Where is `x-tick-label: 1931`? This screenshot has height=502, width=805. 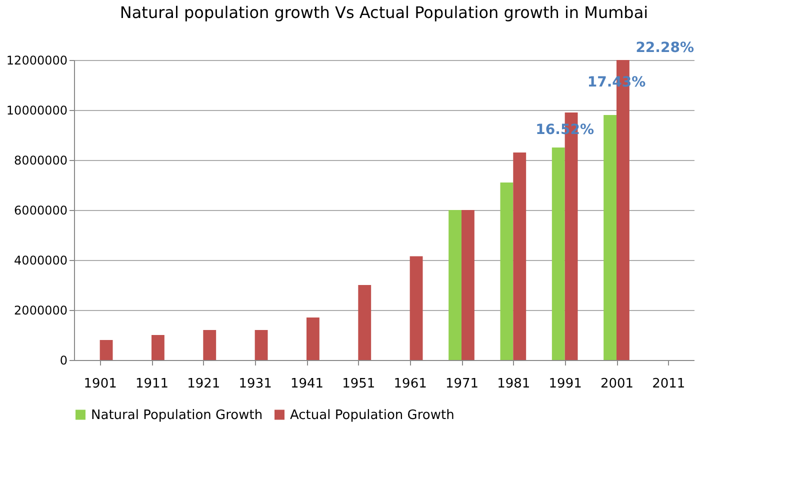 x-tick-label: 1931 is located at coordinates (255, 384).